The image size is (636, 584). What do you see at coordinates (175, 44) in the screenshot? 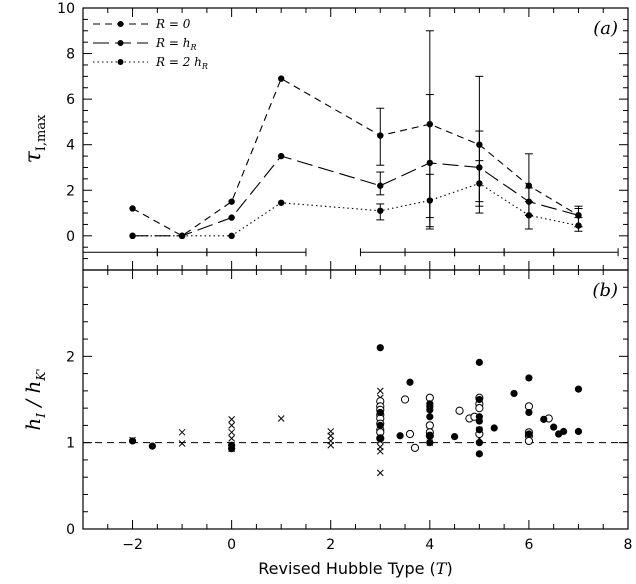
I see `legend-entry-1: R = hR` at bounding box center [175, 44].